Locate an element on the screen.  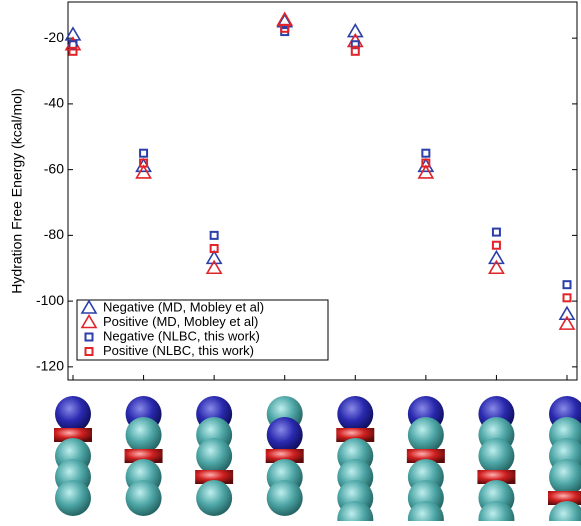
y-tick-label: -60 is located at coordinates (54, 168).